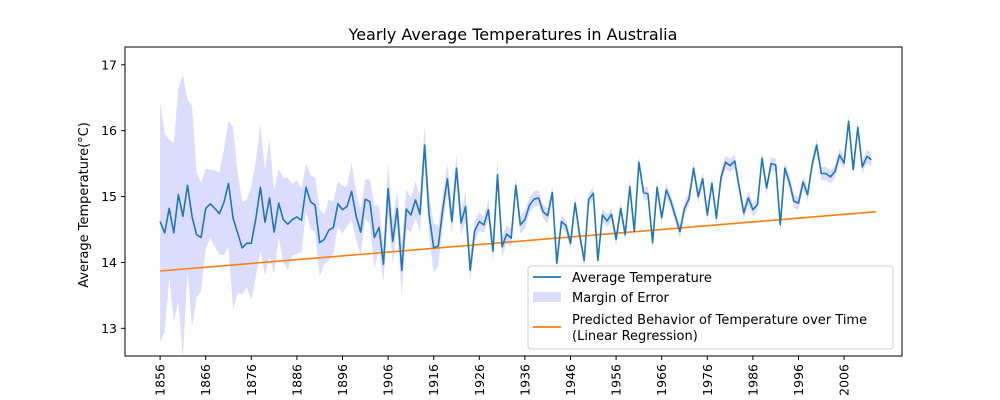 This screenshot has height=400, width=1000. What do you see at coordinates (109, 64) in the screenshot?
I see `y-tick-label: 17` at bounding box center [109, 64].